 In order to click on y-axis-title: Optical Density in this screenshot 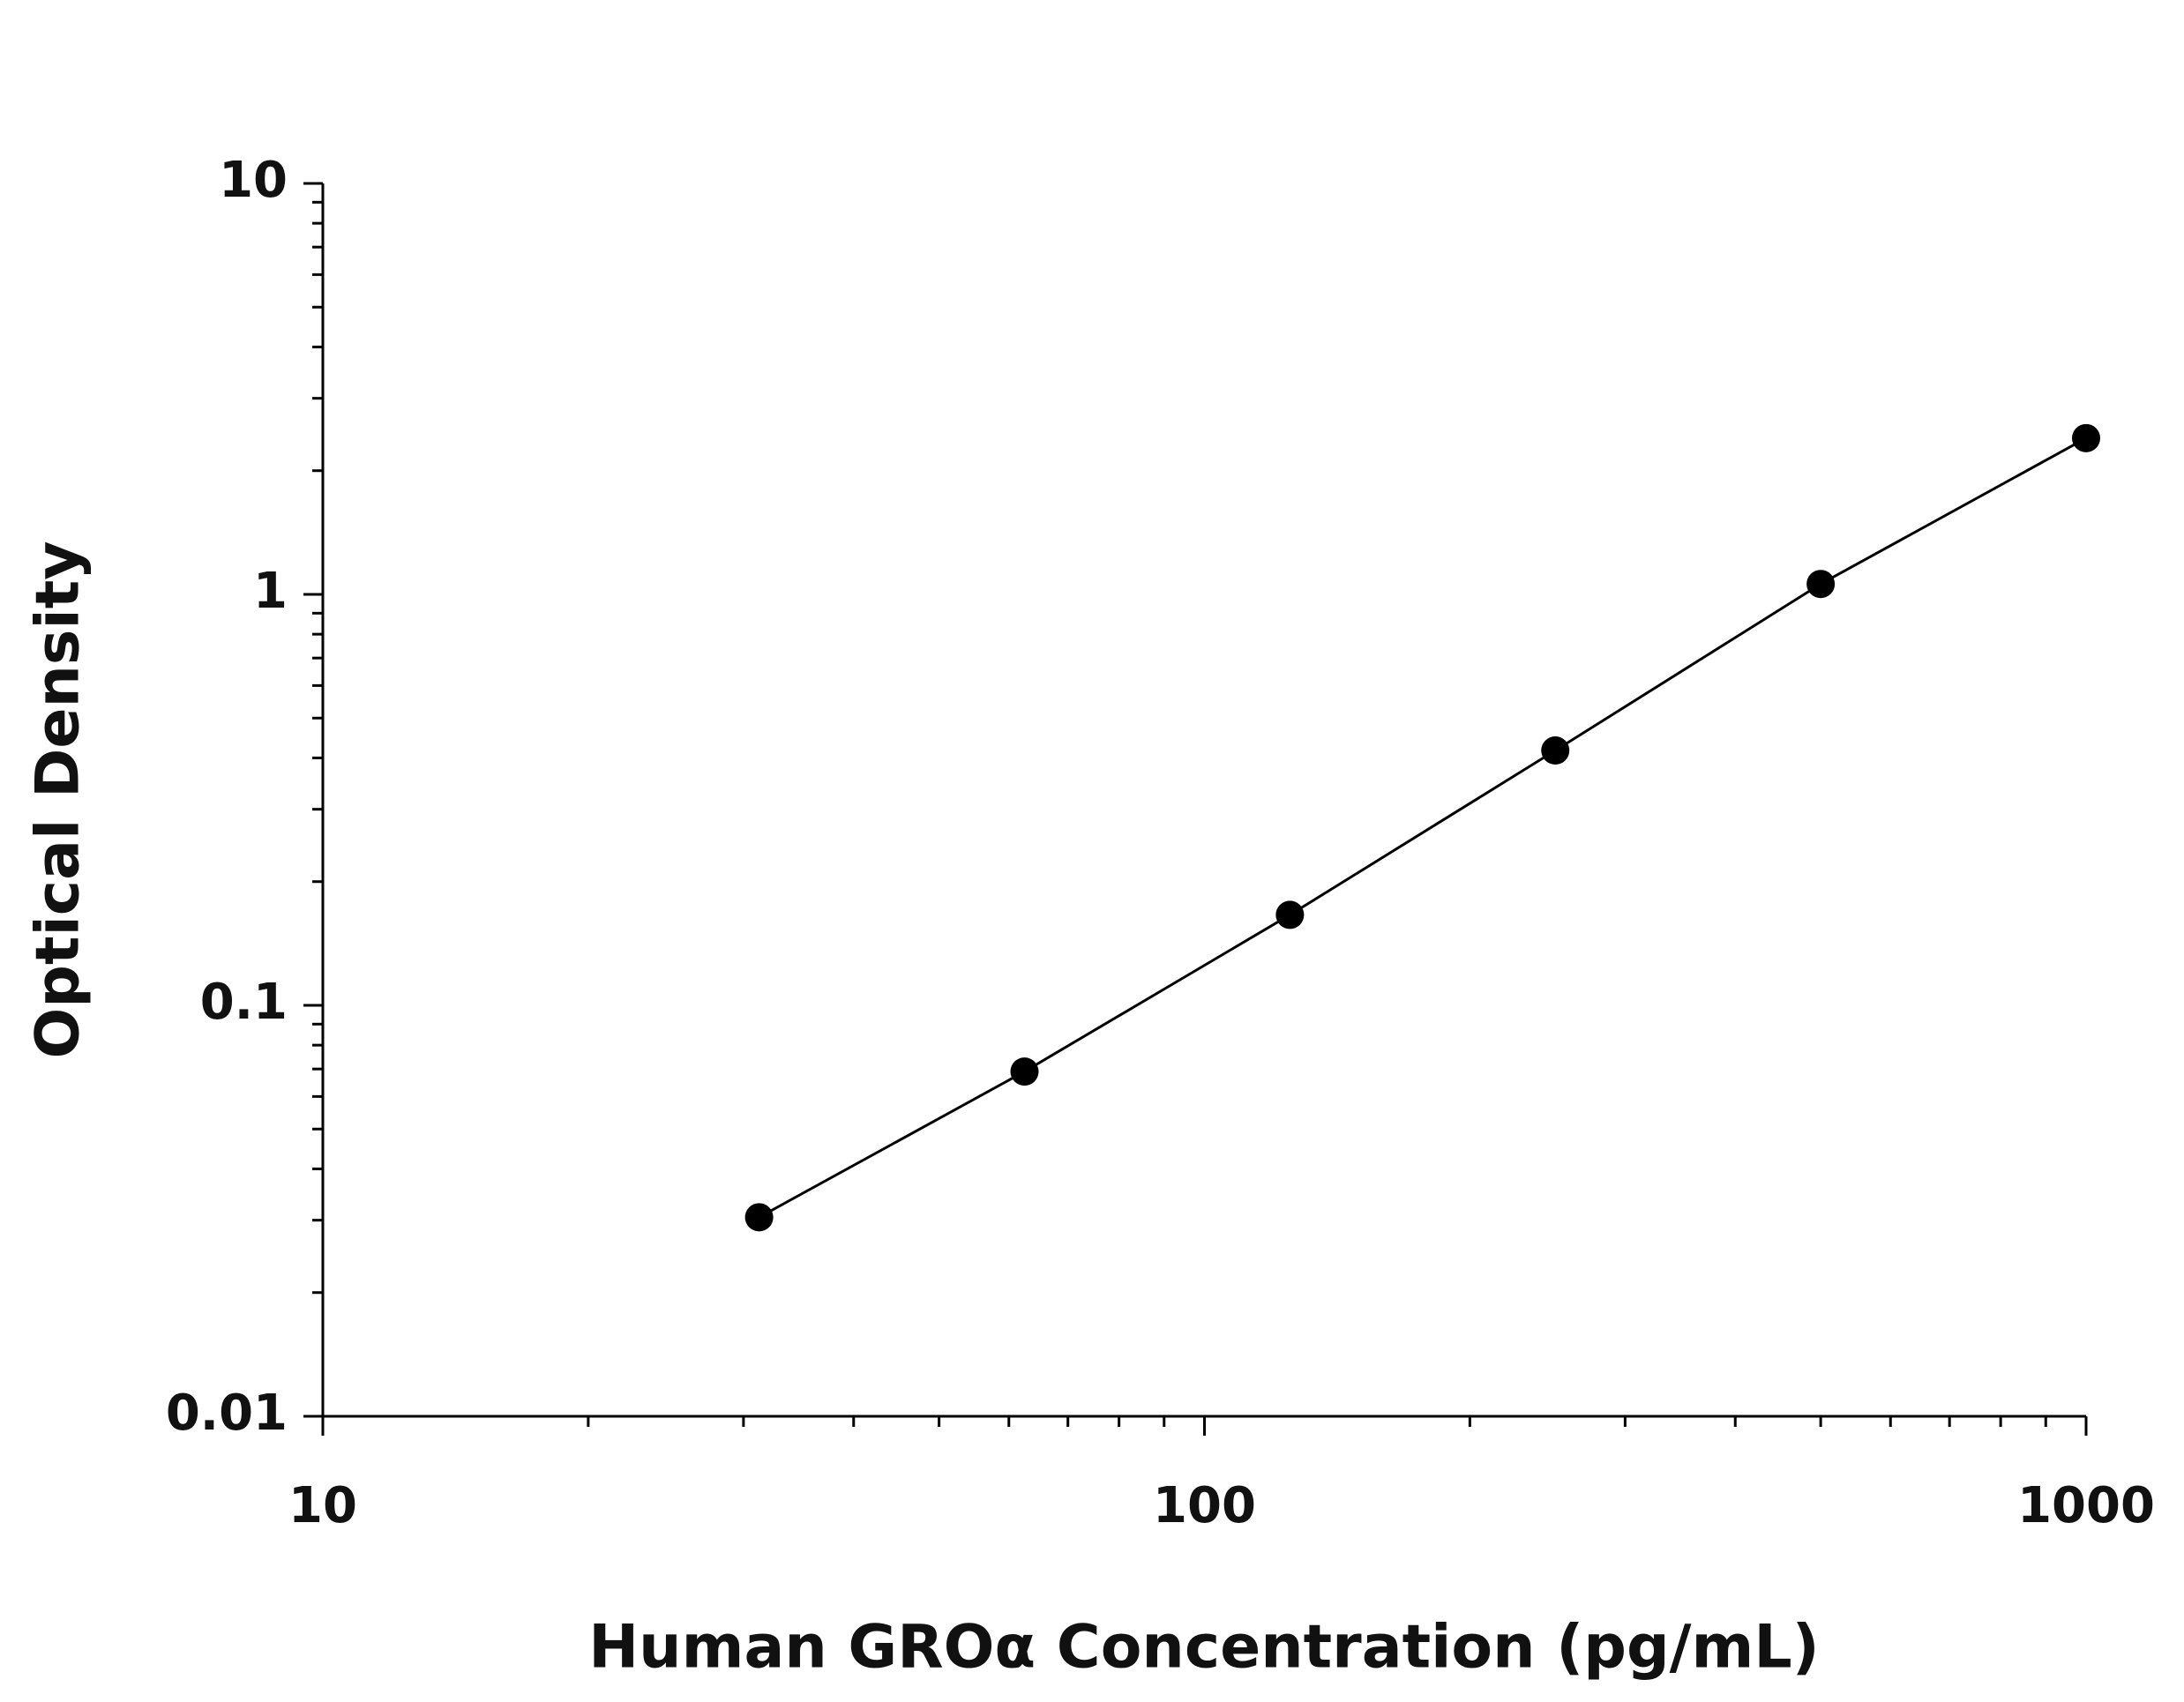, I will do `click(58, 799)`.